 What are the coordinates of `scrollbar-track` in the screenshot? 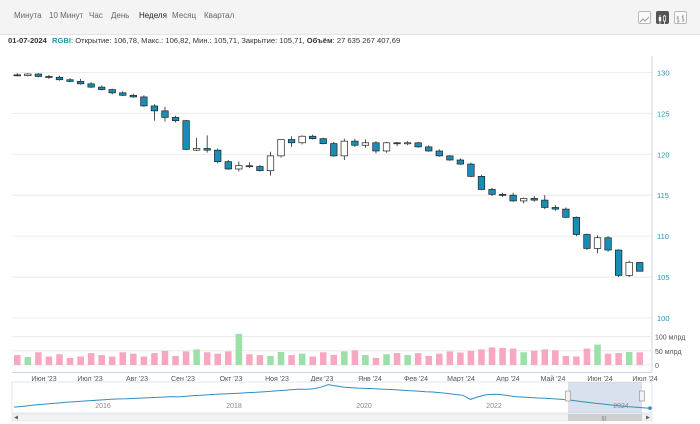 It's located at (332, 417).